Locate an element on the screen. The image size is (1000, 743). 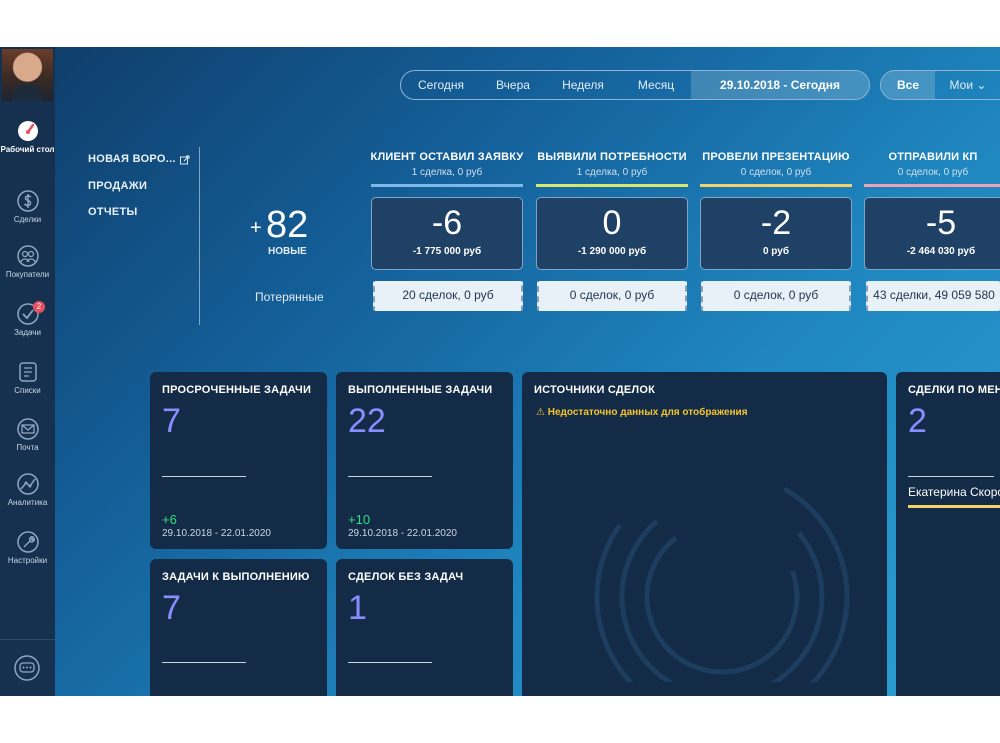
stage-title: КЛИЕНТ ОСТАВИЛ ЗАЯВКУ is located at coordinates (447, 157).